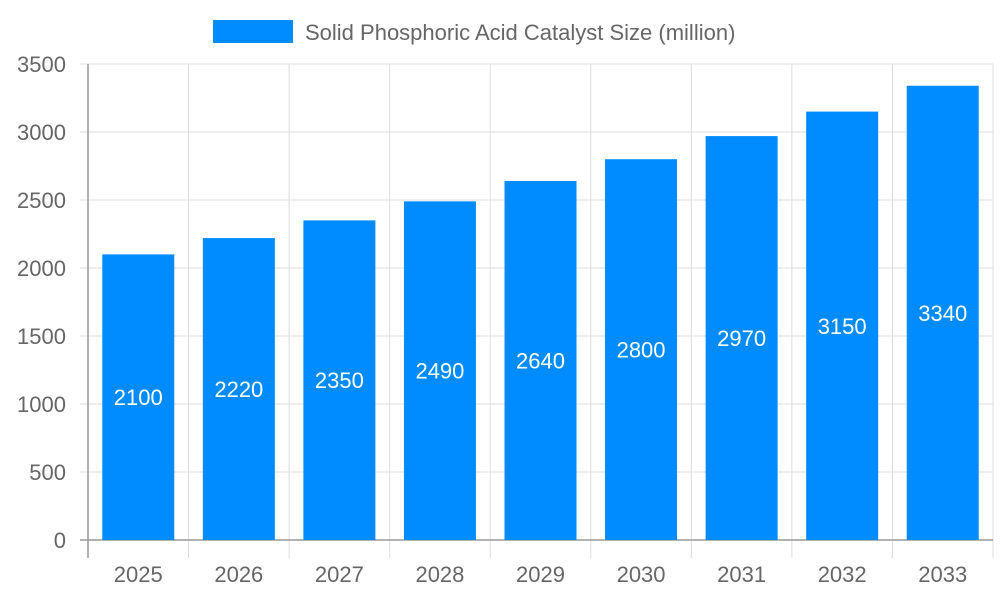 Image resolution: width=1000 pixels, height=600 pixels. What do you see at coordinates (138, 574) in the screenshot?
I see `x-tick-label: 2025` at bounding box center [138, 574].